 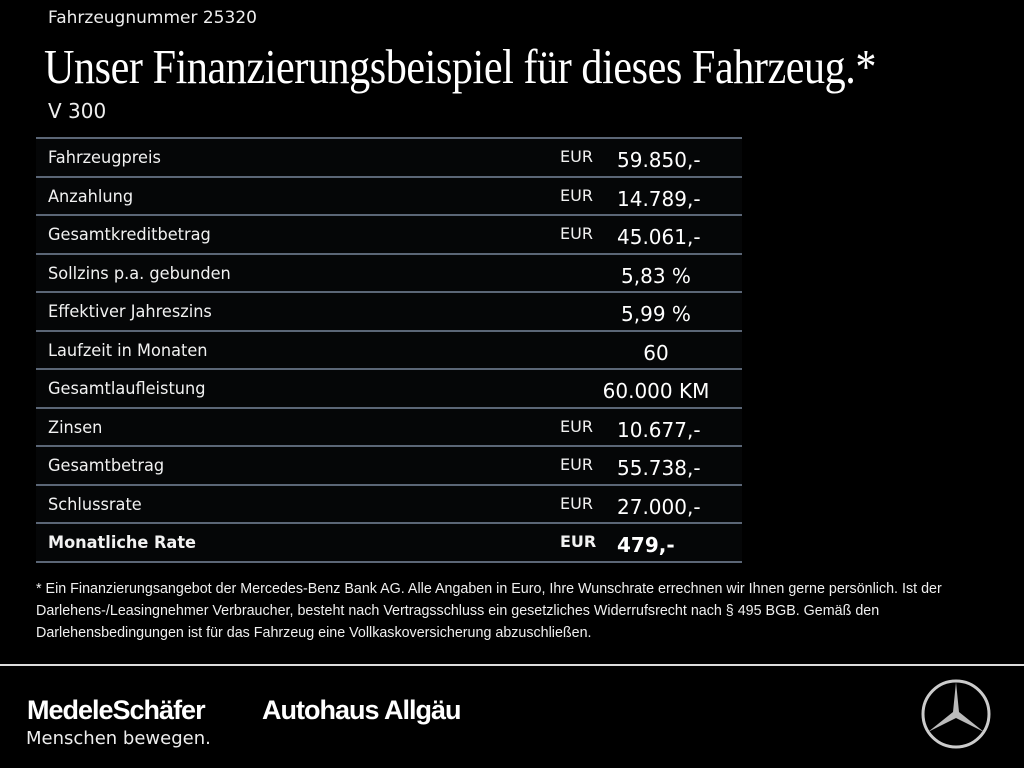 What do you see at coordinates (106, 466) in the screenshot?
I see `row-label: Gesamtbetrag` at bounding box center [106, 466].